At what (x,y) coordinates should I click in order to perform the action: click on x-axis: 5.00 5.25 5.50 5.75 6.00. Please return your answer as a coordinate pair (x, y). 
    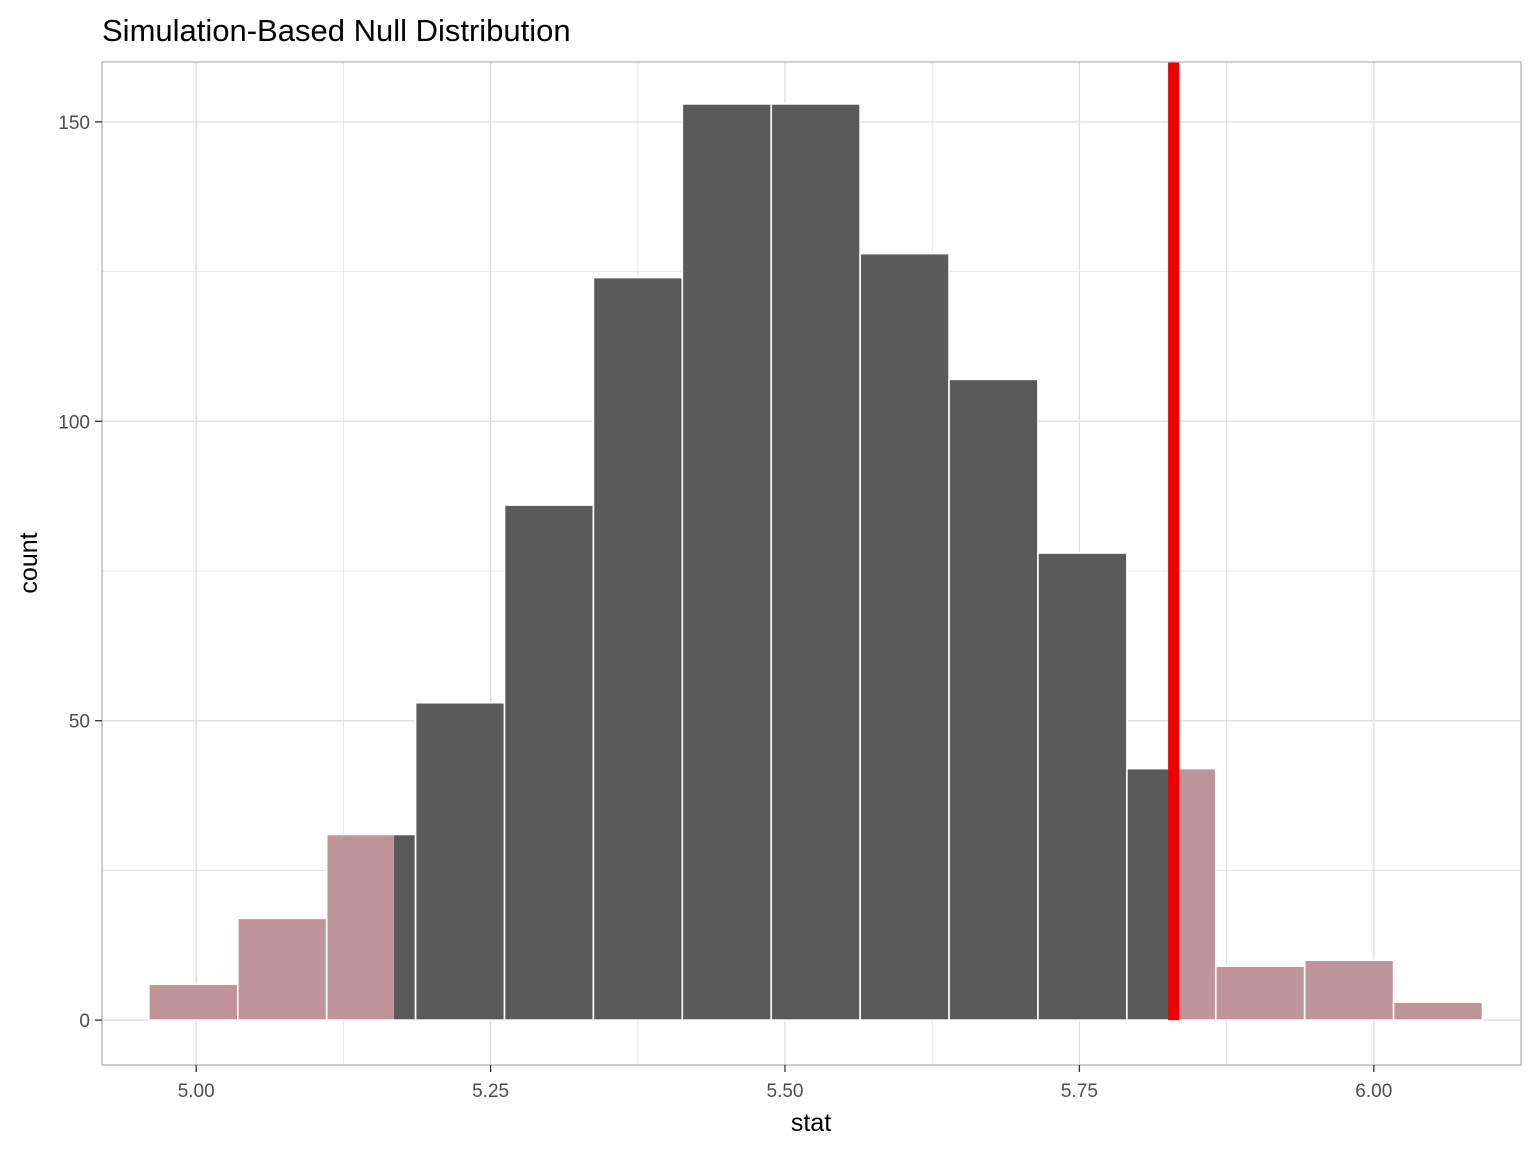
    Looking at the image, I should click on (785, 1083).